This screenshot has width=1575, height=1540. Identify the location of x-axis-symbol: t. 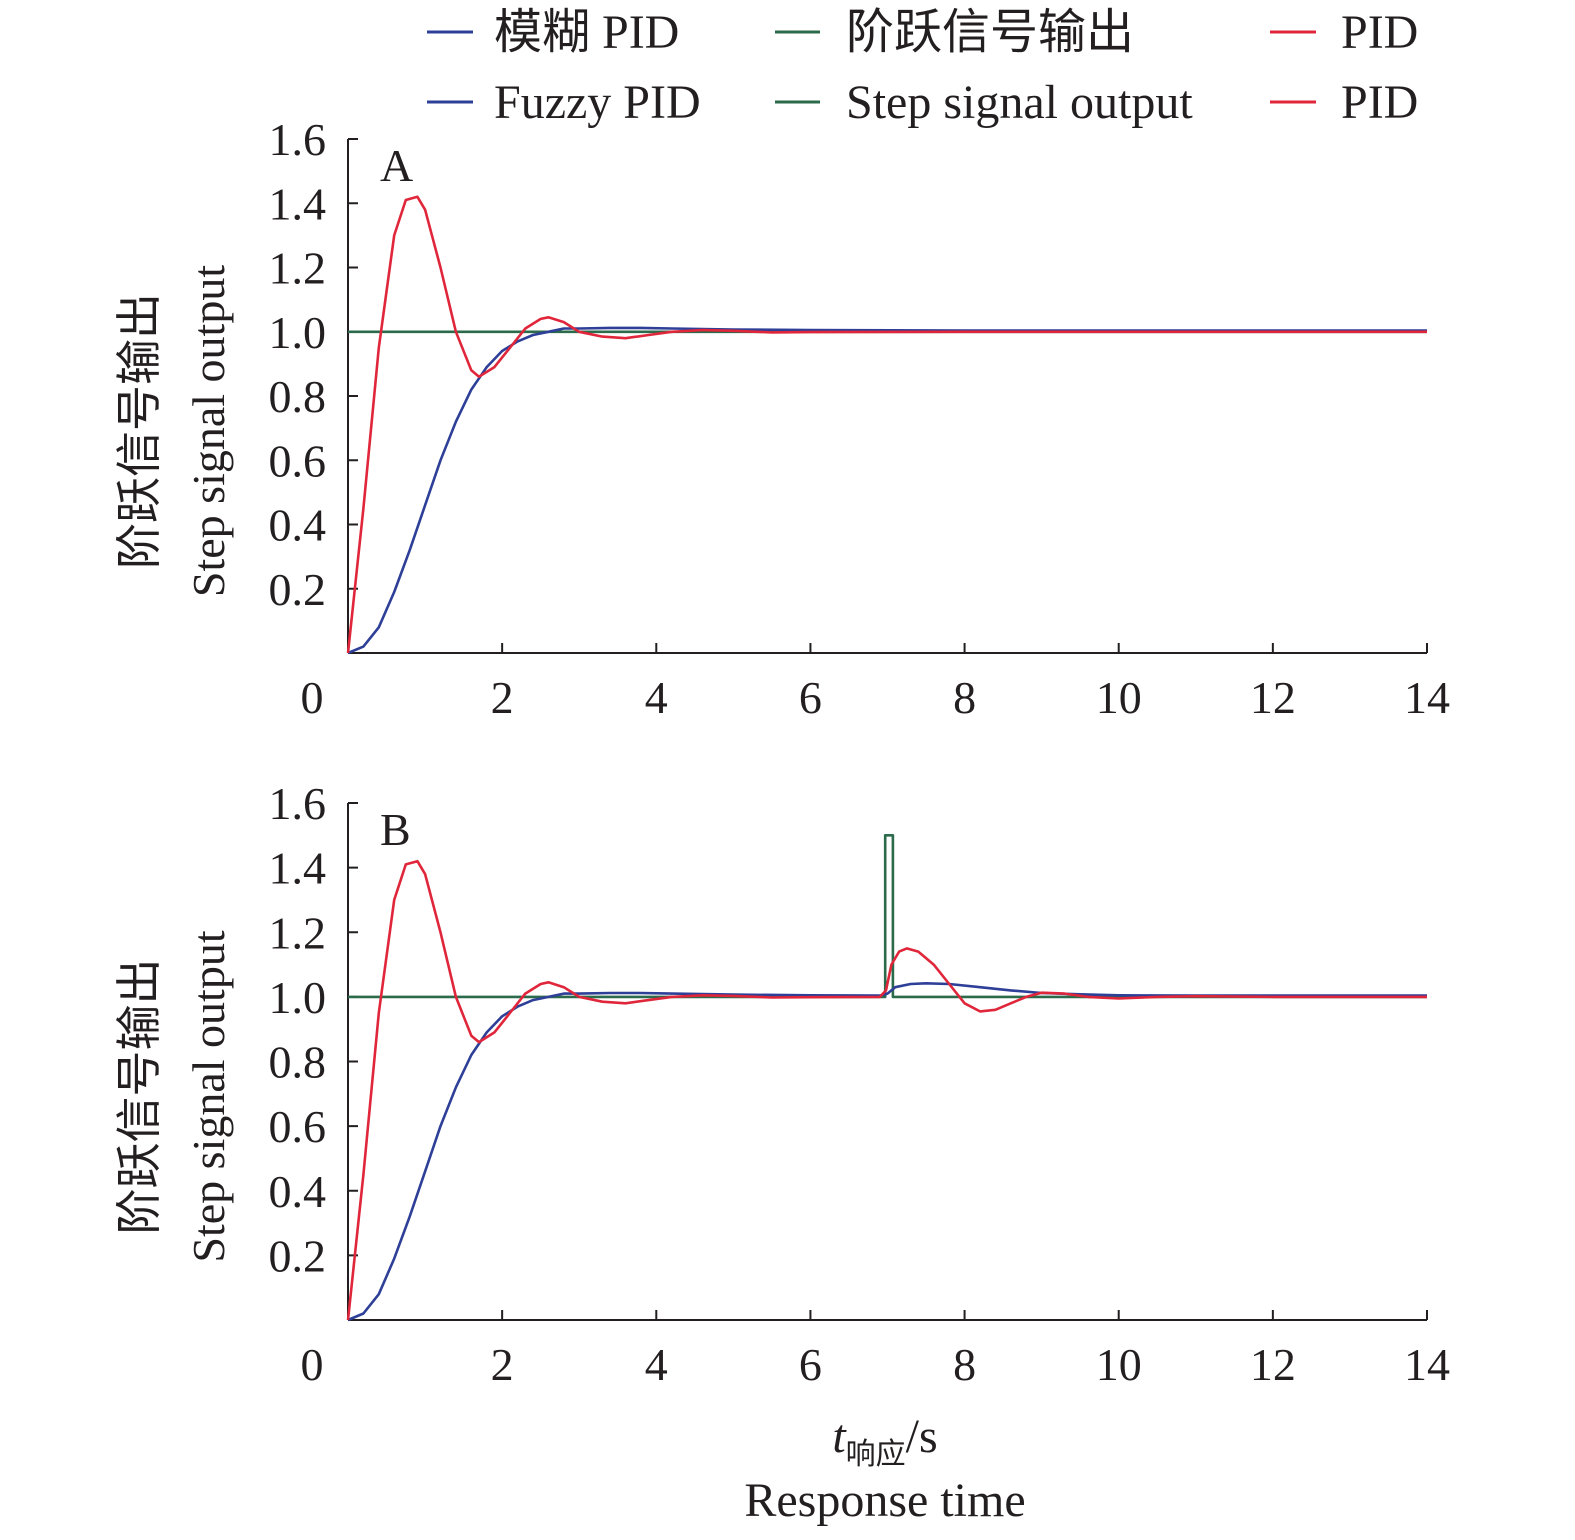
(839, 1436).